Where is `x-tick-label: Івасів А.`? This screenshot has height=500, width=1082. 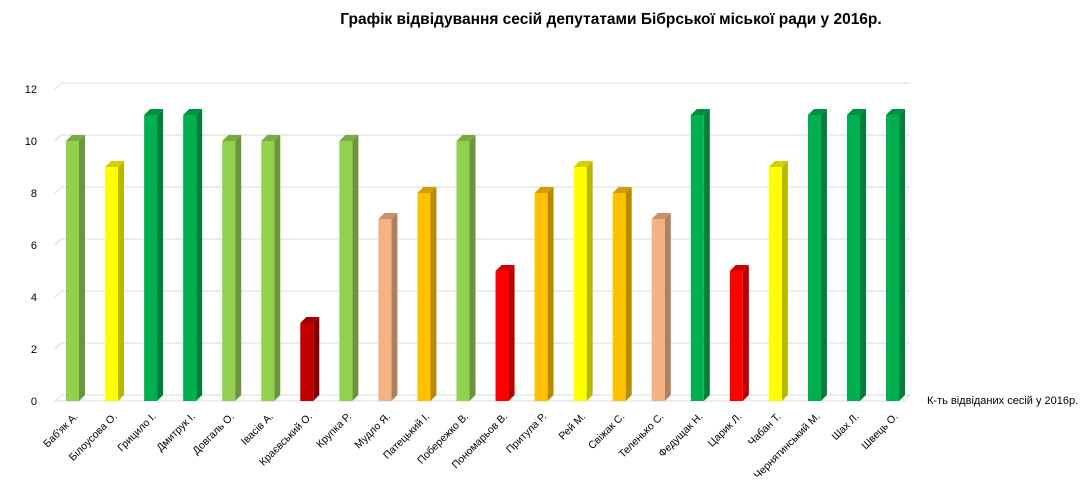
x-tick-label: Івасів А. is located at coordinates (257, 429).